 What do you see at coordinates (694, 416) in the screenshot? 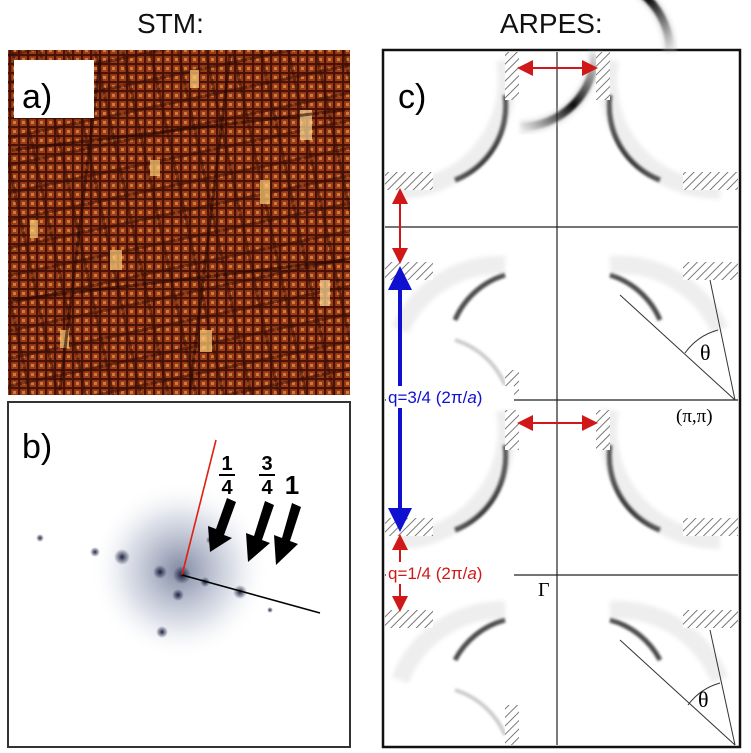
I see `pi-pi-label: (π,π)` at bounding box center [694, 416].